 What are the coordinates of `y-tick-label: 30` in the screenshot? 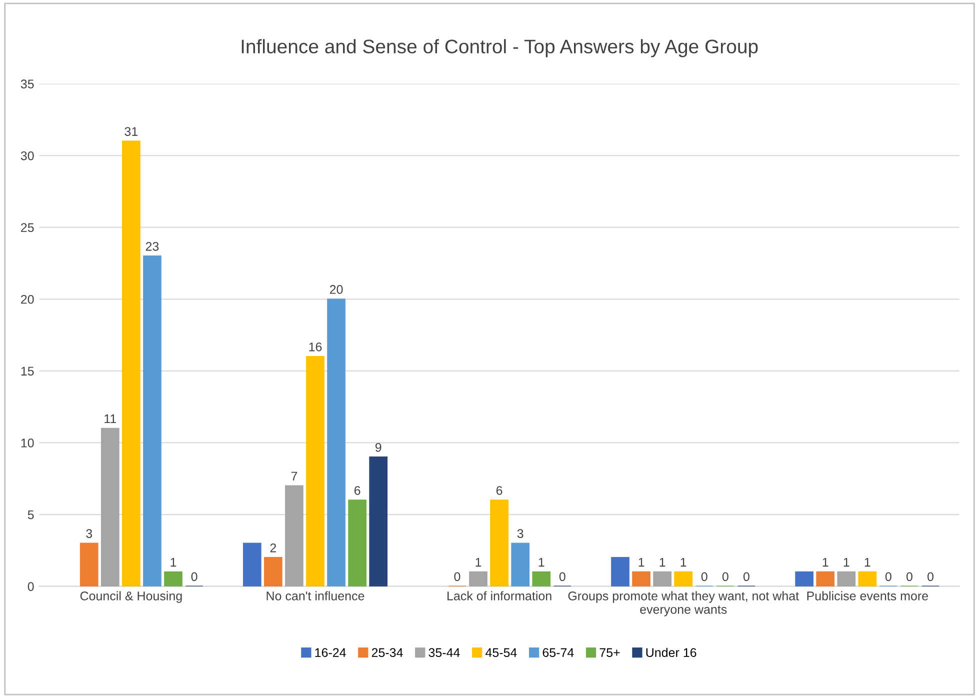 It's located at (27, 155).